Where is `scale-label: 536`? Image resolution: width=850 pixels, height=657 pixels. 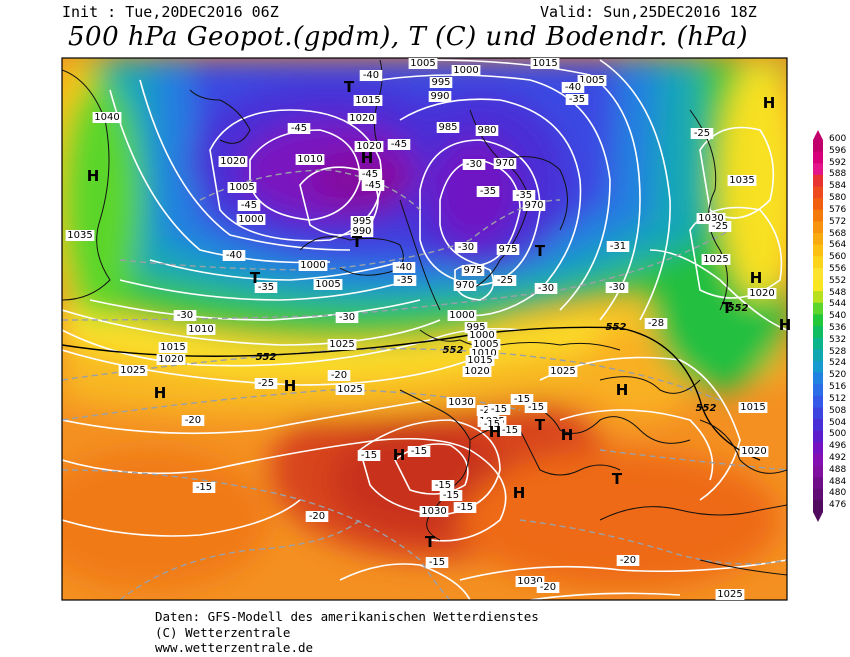 scale-label: 536 is located at coordinates (838, 328).